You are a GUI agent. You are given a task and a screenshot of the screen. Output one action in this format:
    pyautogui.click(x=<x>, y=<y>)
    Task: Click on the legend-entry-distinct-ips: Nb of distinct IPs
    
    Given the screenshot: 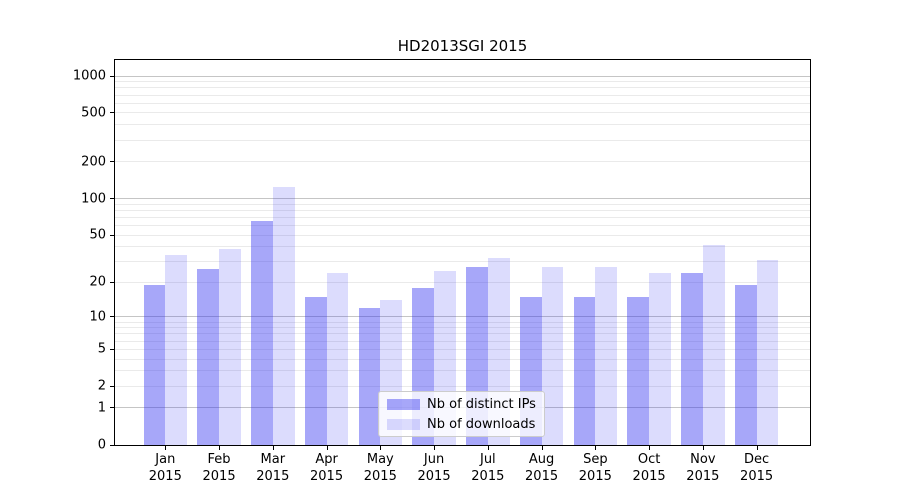 What is the action you would take?
    pyautogui.click(x=461, y=404)
    